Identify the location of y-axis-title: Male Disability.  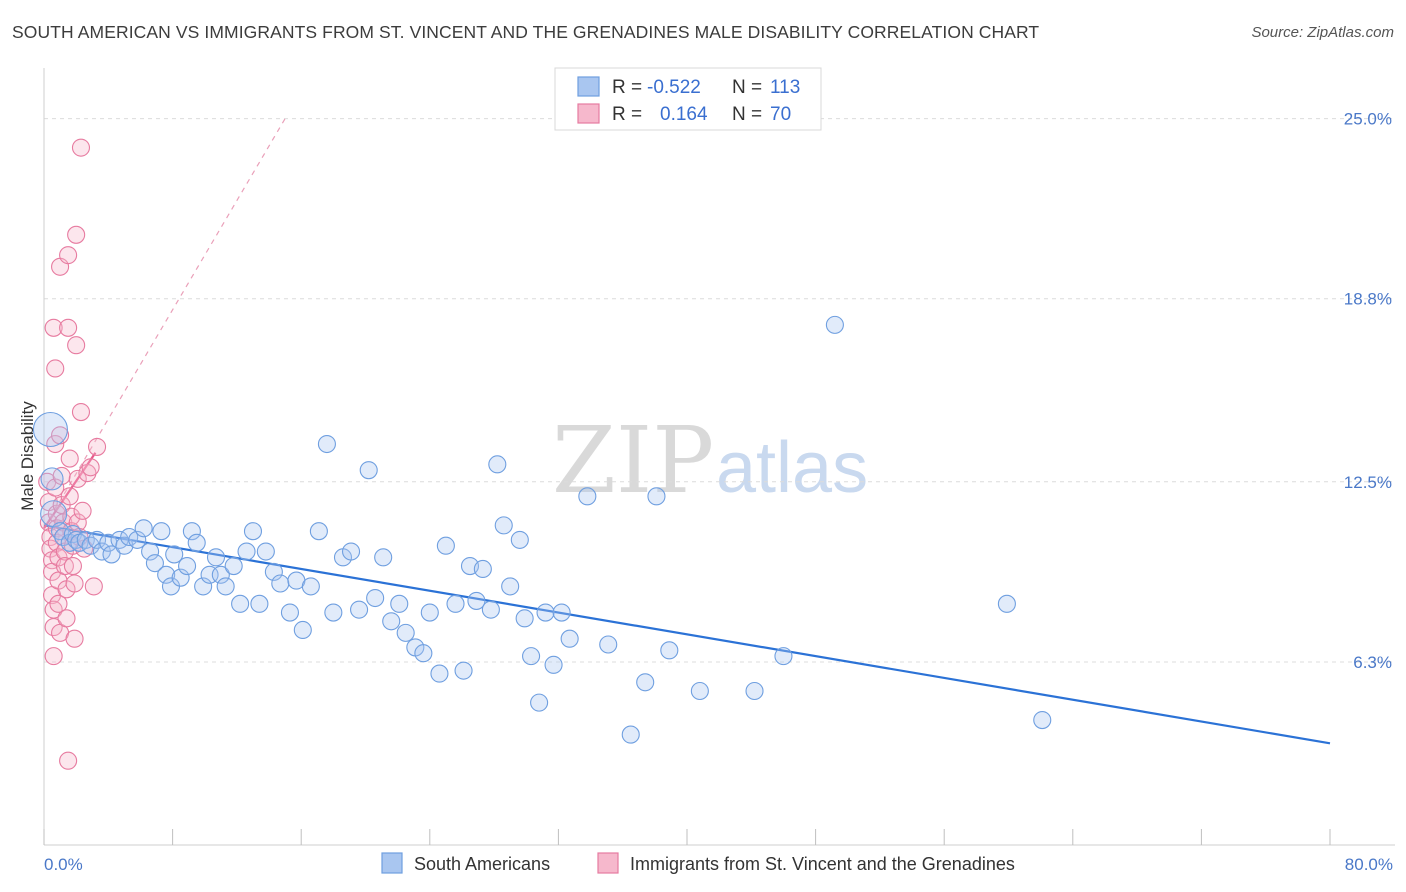
(27, 456).